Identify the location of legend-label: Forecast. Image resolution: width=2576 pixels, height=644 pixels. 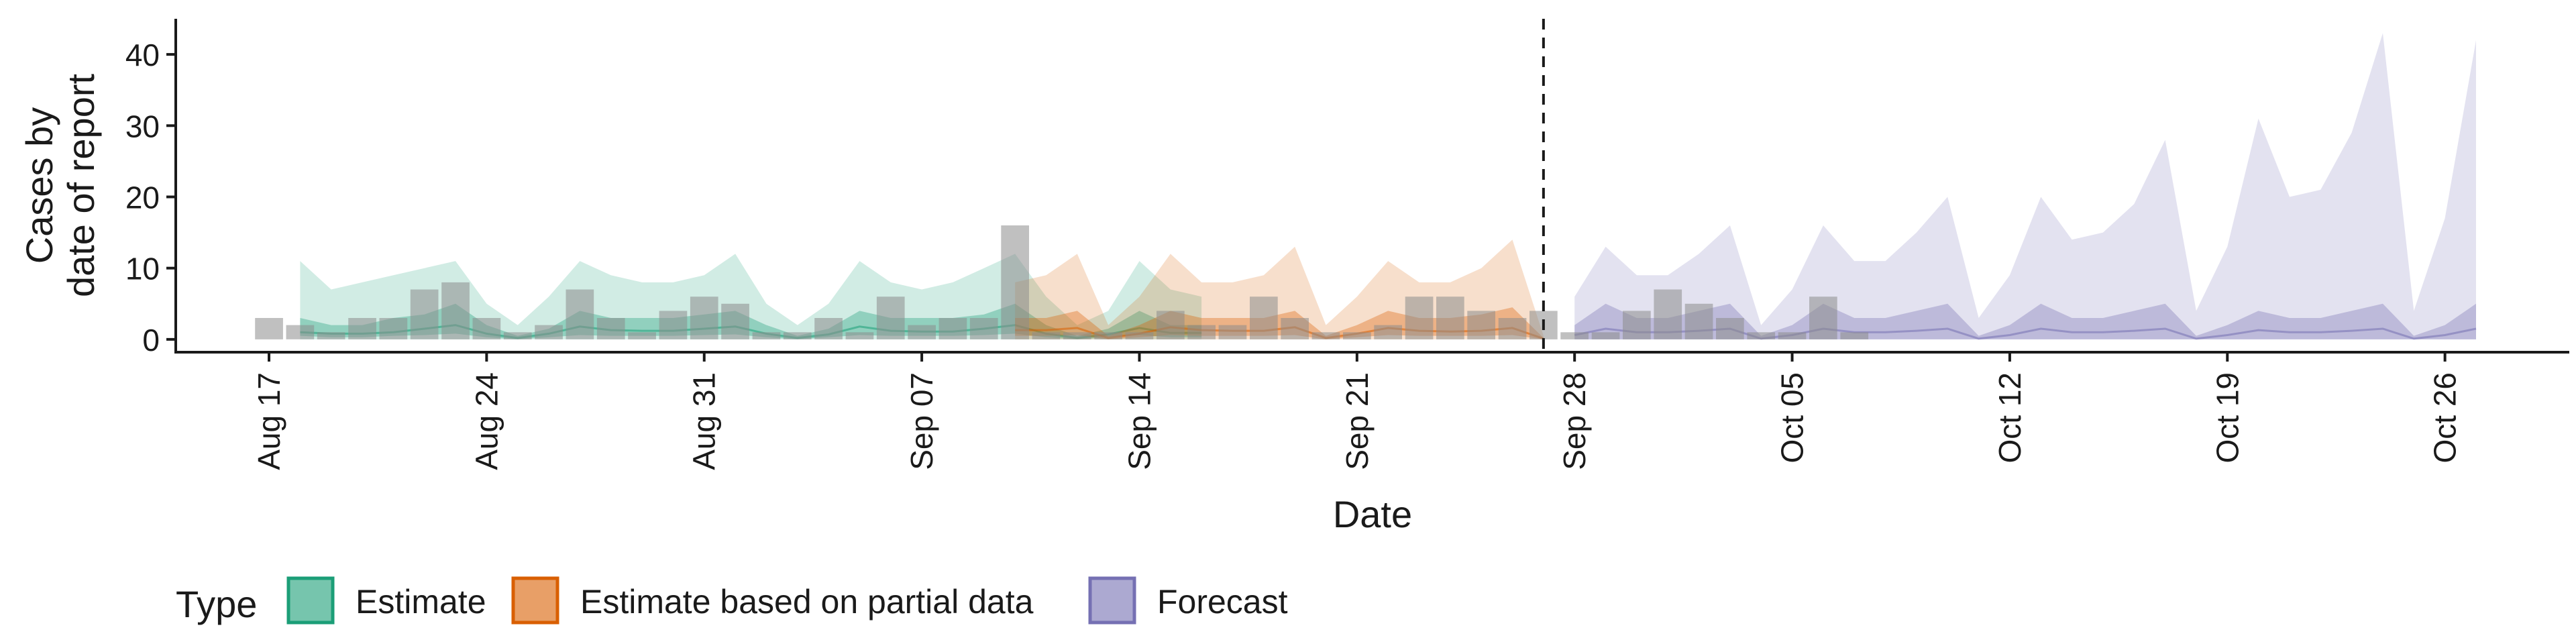
(1222, 602).